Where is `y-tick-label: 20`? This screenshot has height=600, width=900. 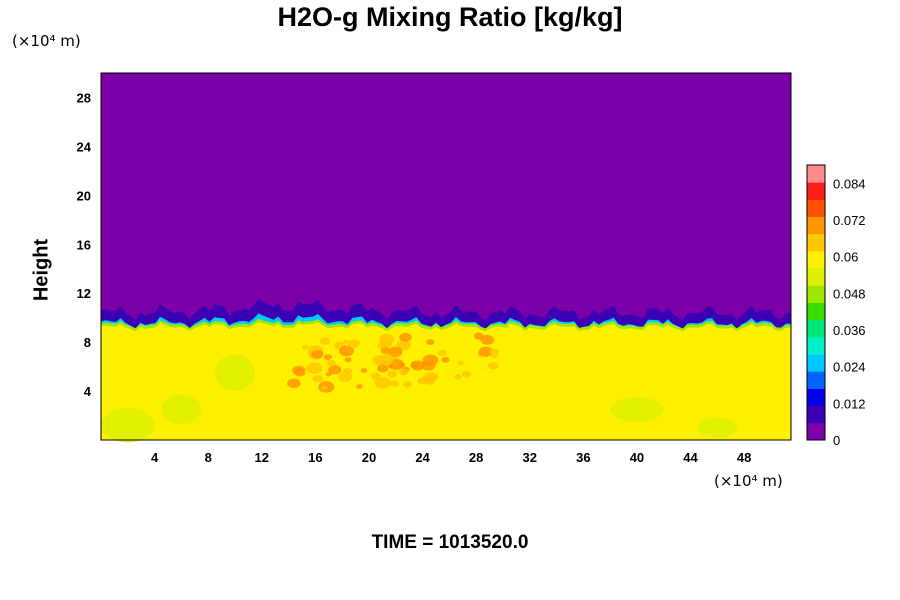 y-tick-label: 20 is located at coordinates (84, 195).